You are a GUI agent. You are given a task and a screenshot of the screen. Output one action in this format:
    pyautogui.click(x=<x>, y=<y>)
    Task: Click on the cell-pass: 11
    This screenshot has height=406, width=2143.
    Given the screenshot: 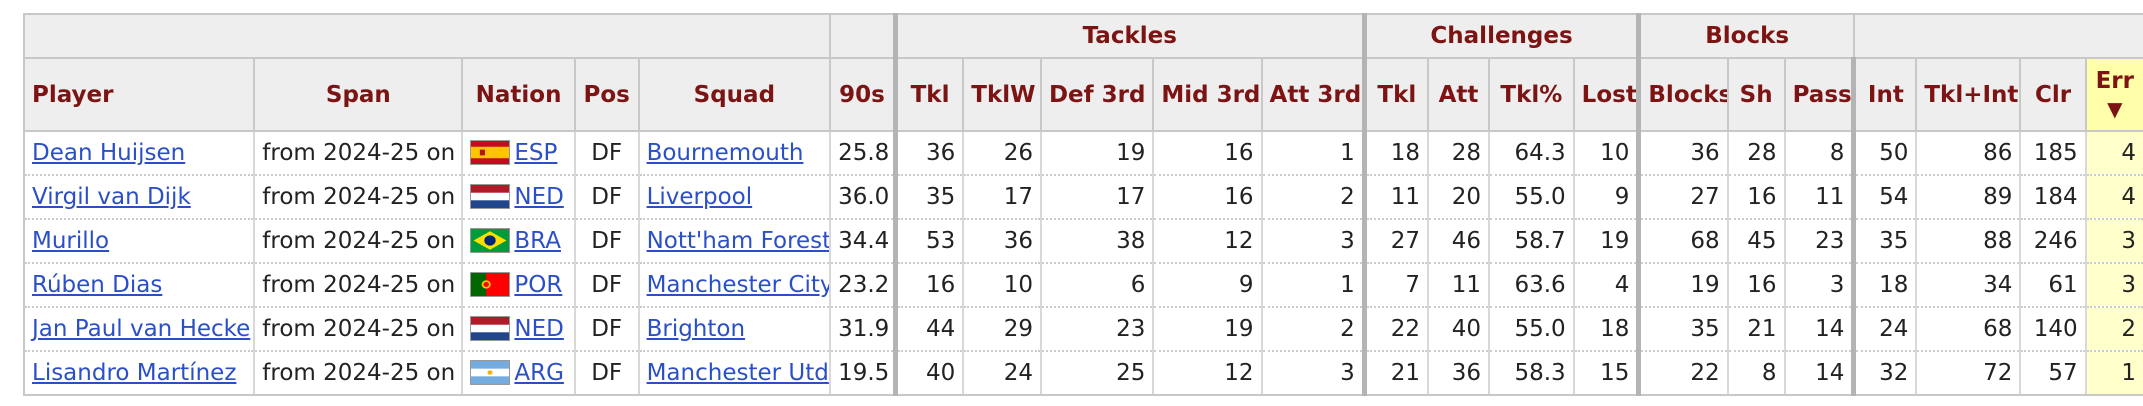 What is the action you would take?
    pyautogui.click(x=1819, y=197)
    